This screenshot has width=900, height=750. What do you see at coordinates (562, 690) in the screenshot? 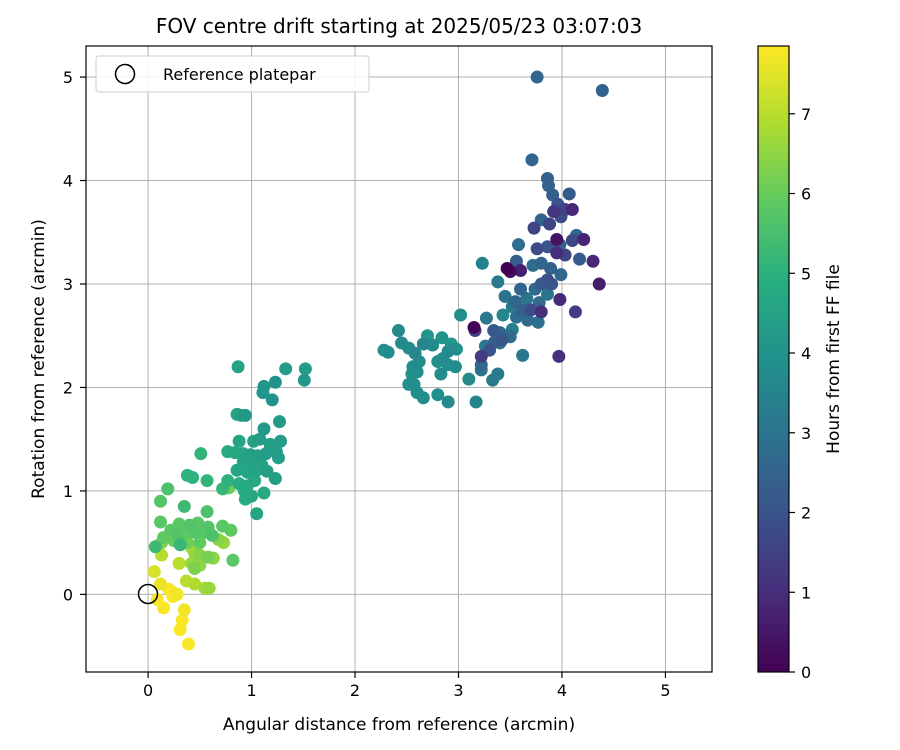
I see `x-tick-label: 4` at bounding box center [562, 690].